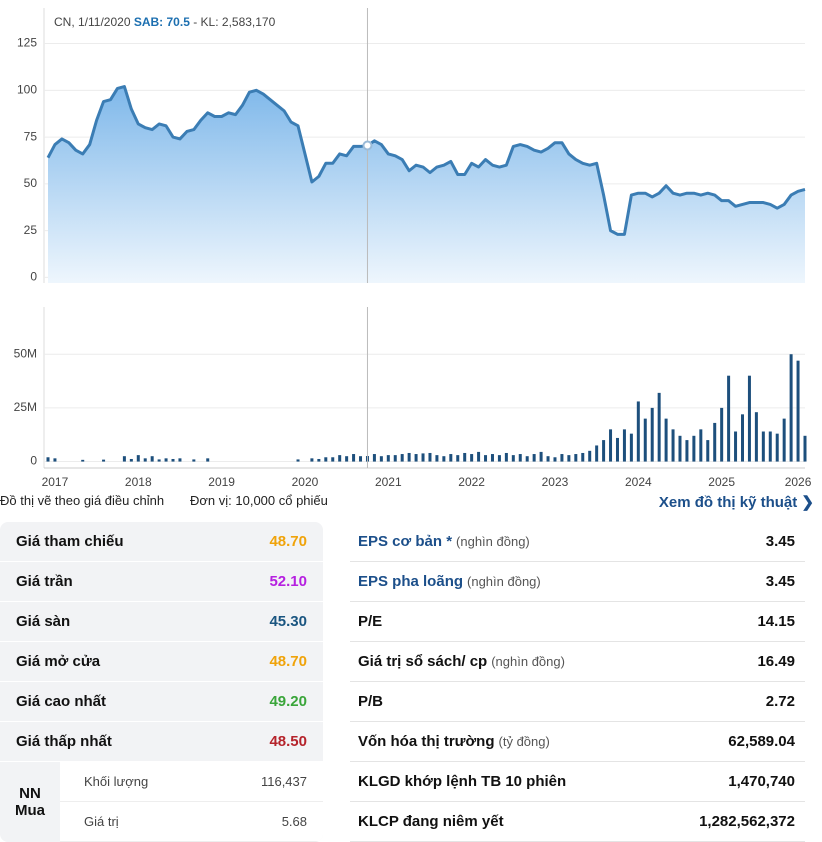 The width and height of the screenshot is (822, 842). I want to click on fundamental-label: EPS pha loãng (nghìn đồng), so click(449, 581).